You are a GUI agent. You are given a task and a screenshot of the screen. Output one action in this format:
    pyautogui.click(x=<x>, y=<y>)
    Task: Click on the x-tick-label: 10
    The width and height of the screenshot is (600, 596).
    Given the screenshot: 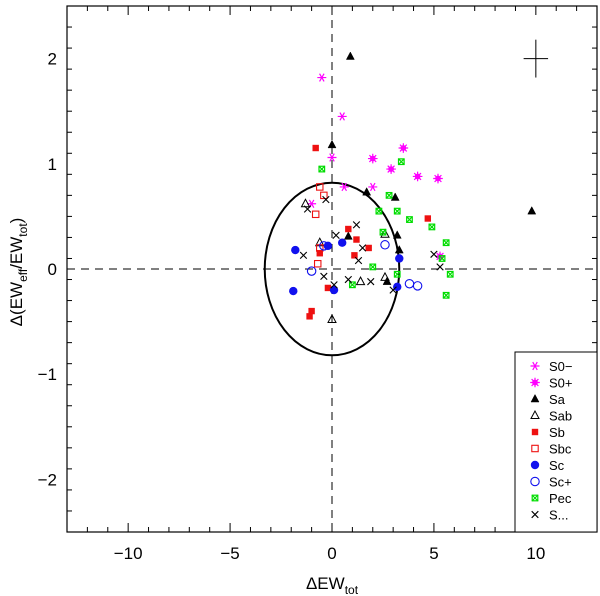 What is the action you would take?
    pyautogui.click(x=535, y=553)
    